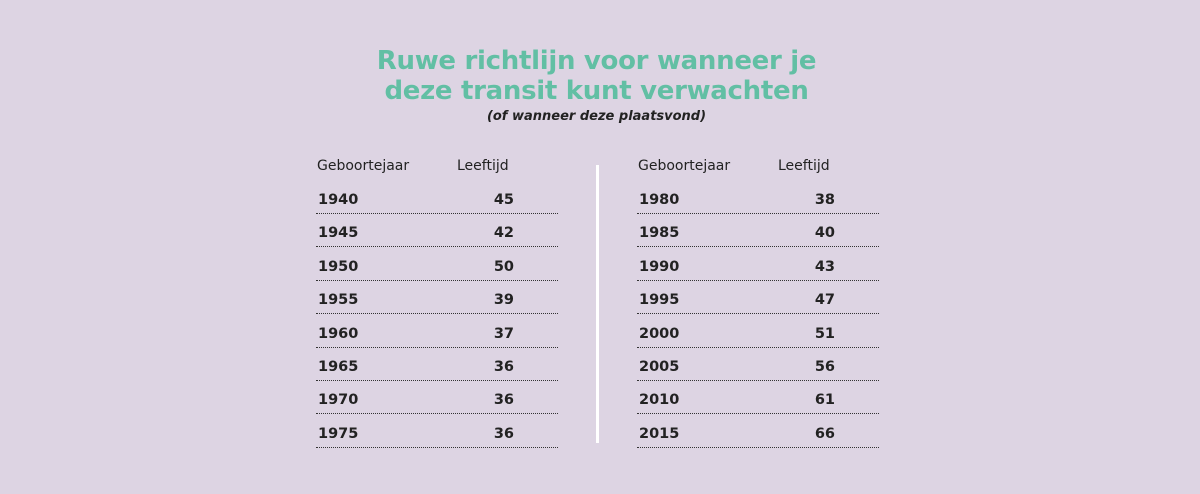  What do you see at coordinates (338, 233) in the screenshot?
I see `birth-year: 1945` at bounding box center [338, 233].